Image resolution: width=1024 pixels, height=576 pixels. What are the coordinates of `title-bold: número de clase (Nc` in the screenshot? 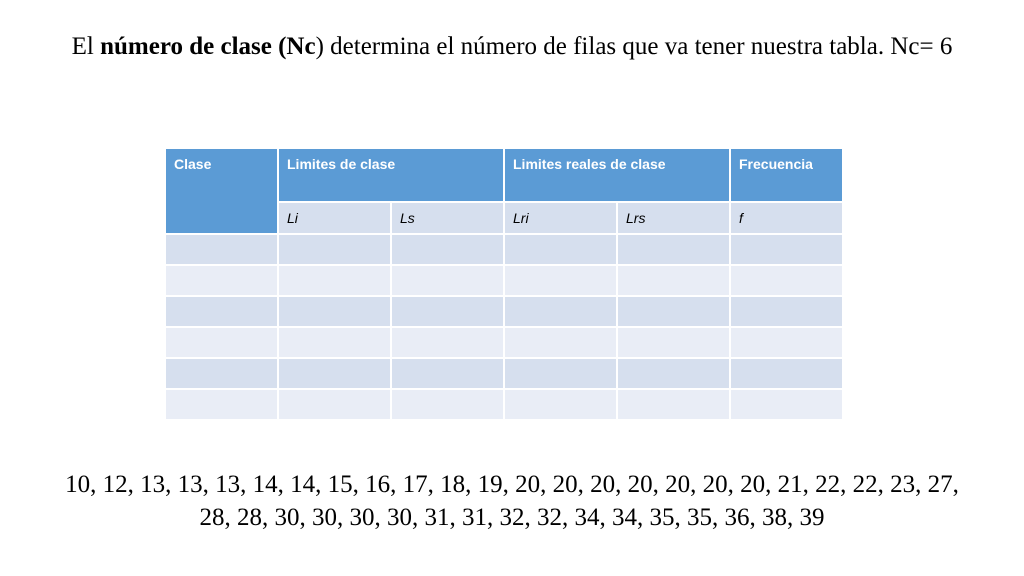 It's located at (208, 46).